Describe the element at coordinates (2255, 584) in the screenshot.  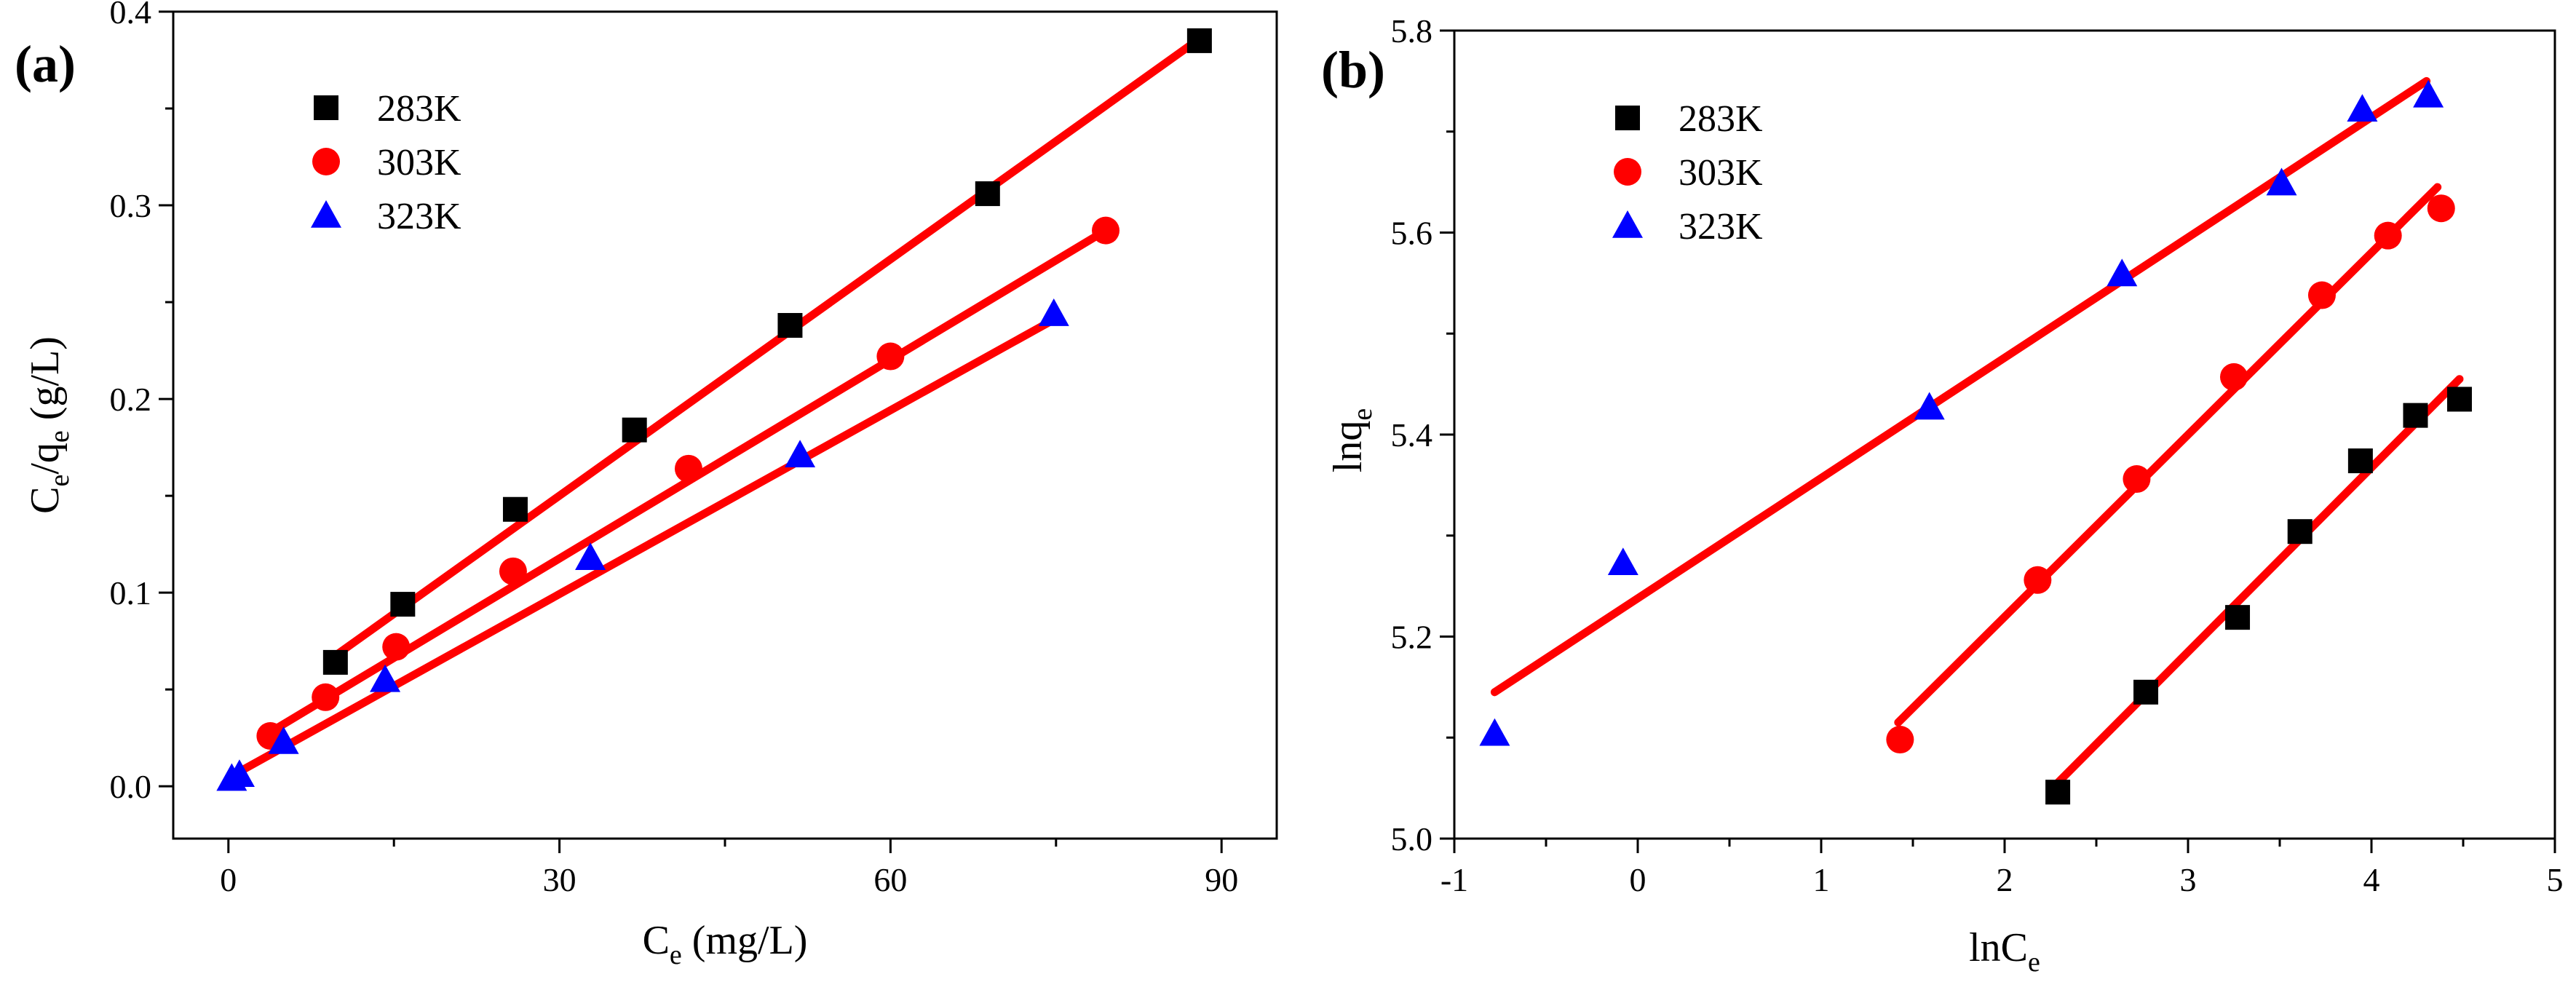
I see `panel-b-fit-line-283K` at that location.